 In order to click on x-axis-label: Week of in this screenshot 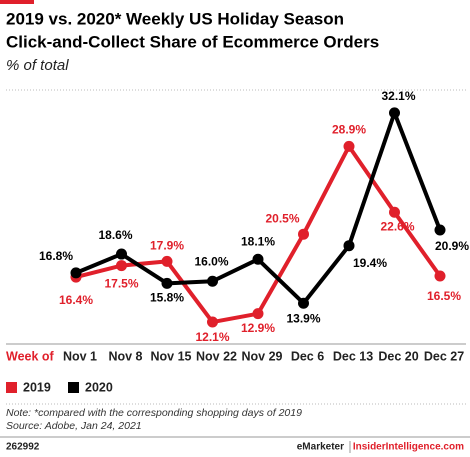, I will do `click(30, 356)`.